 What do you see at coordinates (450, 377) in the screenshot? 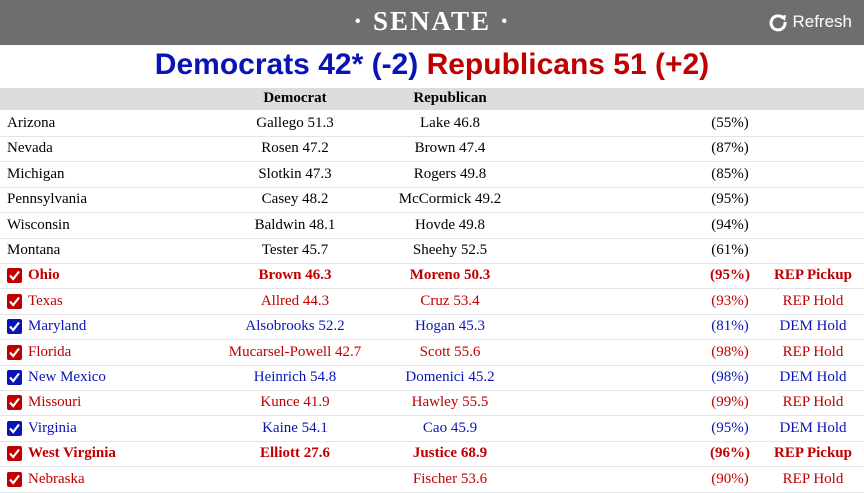
I see `rep-cell: Domenici 45.2` at bounding box center [450, 377].